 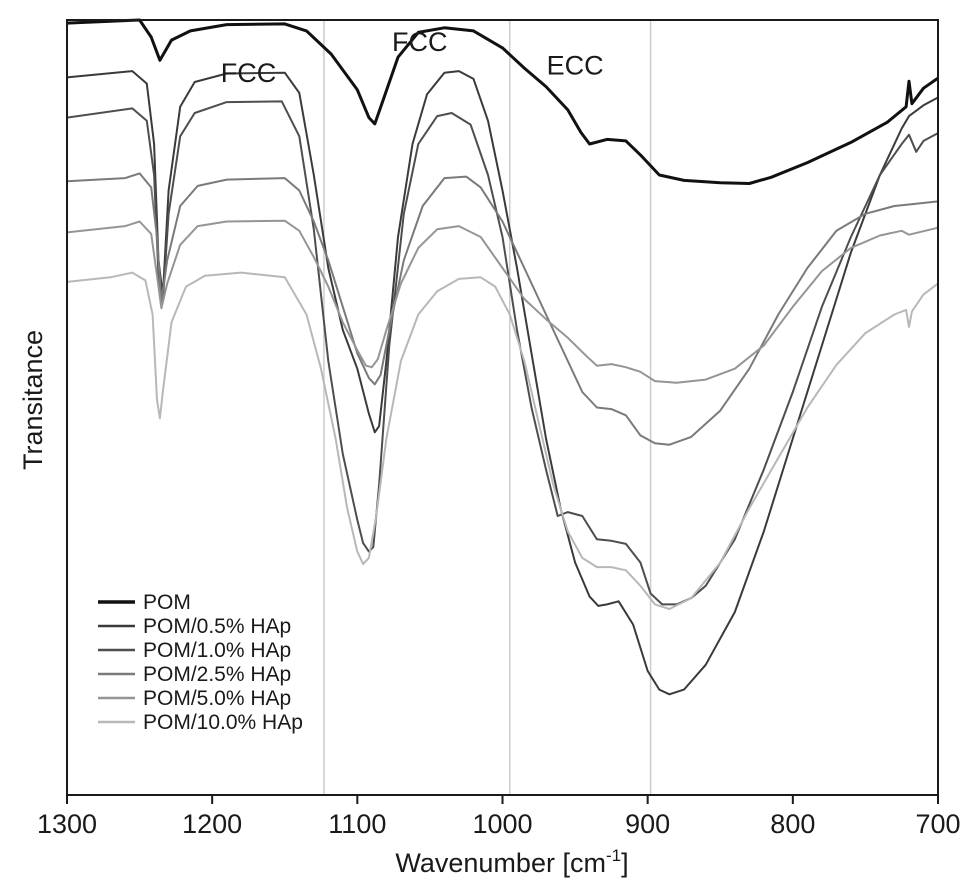 What do you see at coordinates (217, 626) in the screenshot?
I see `legend-label-1: POM/0.5% HAp` at bounding box center [217, 626].